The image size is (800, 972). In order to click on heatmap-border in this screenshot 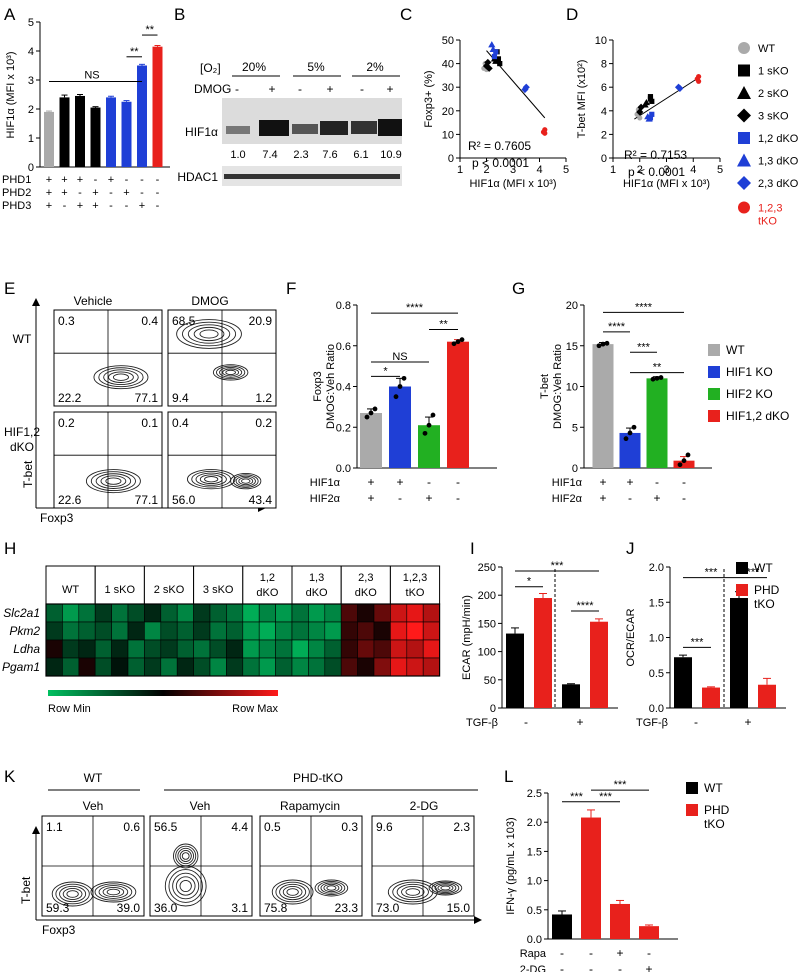, I will do `click(243, 640)`.